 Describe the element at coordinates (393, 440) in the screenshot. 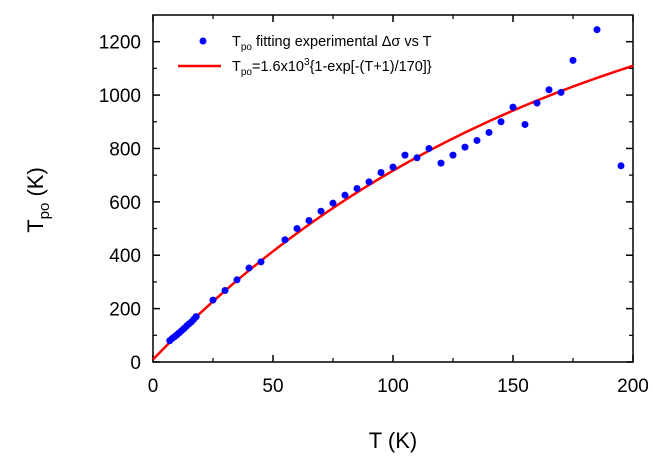

I see `x-axis-title: T (K)` at that location.